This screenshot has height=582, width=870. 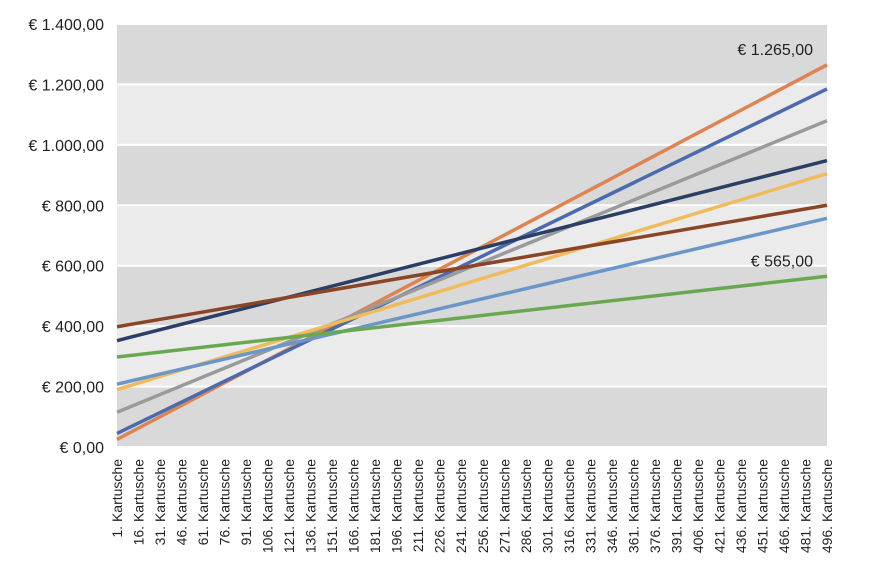 I want to click on x-tick-label: 376. Kartusche, so click(x=655, y=506).